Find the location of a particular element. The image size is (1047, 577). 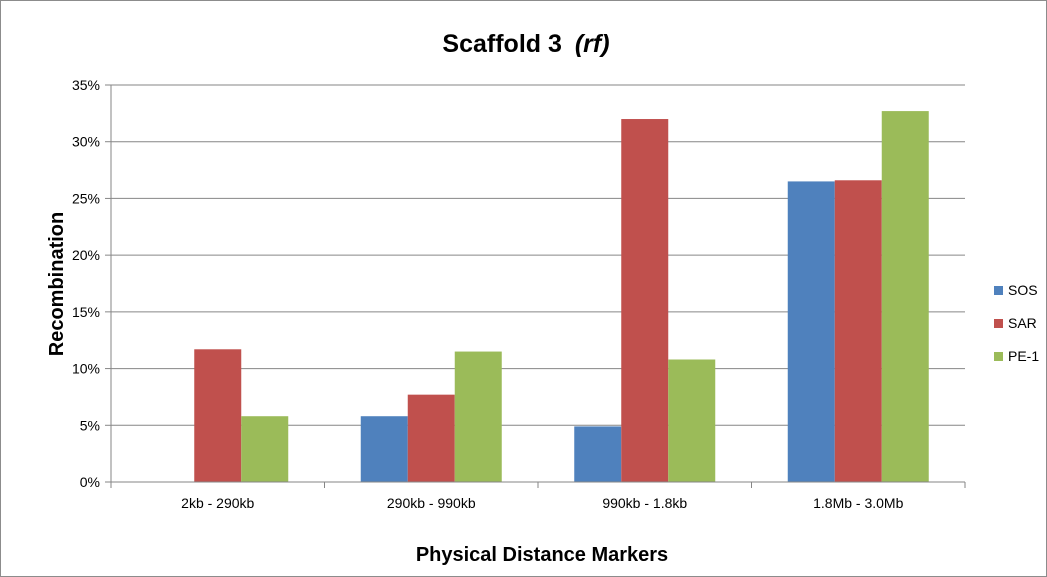

y-tick-label: 25% is located at coordinates (86, 198).